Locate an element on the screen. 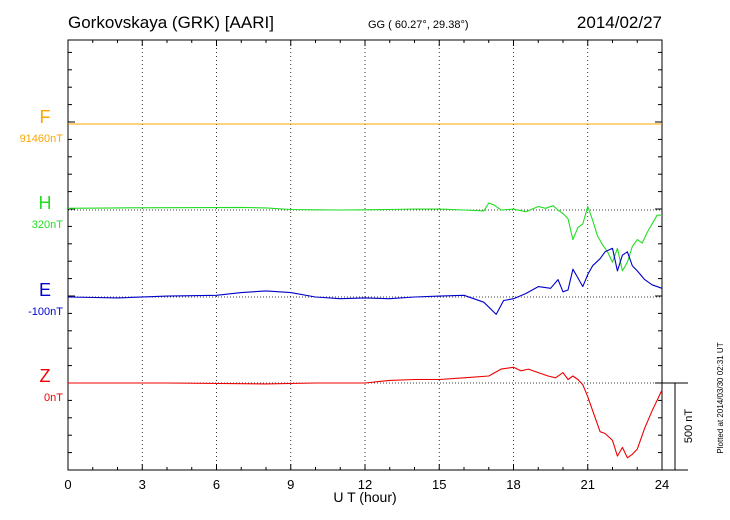 The width and height of the screenshot is (730, 520). plotted-timestamp: Plotted at 2014/03/30 02:31 UT is located at coordinates (720, 397).